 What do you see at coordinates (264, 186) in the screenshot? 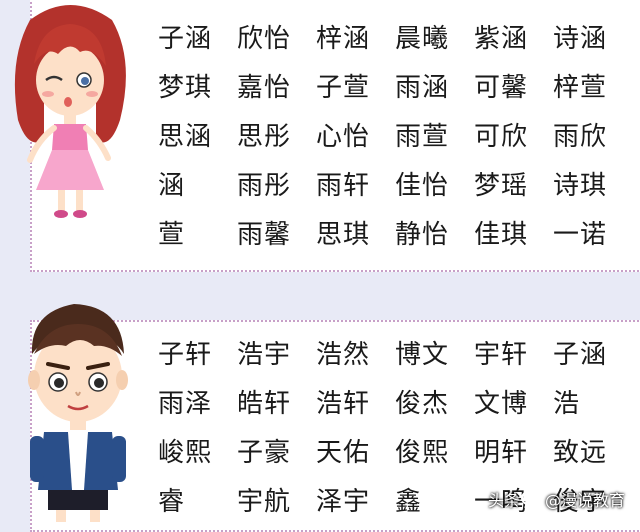
I see `girl-name: 雨彤` at bounding box center [264, 186].